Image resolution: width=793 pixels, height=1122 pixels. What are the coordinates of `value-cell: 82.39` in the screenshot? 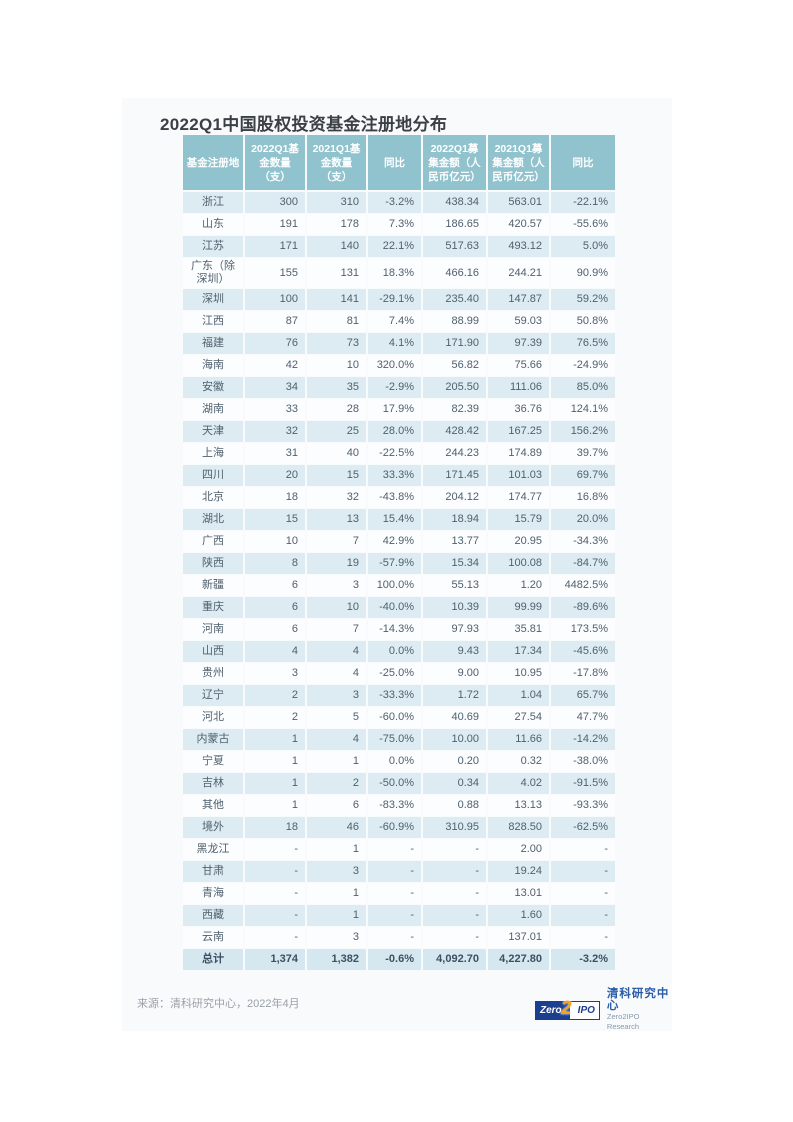 It's located at (455, 410).